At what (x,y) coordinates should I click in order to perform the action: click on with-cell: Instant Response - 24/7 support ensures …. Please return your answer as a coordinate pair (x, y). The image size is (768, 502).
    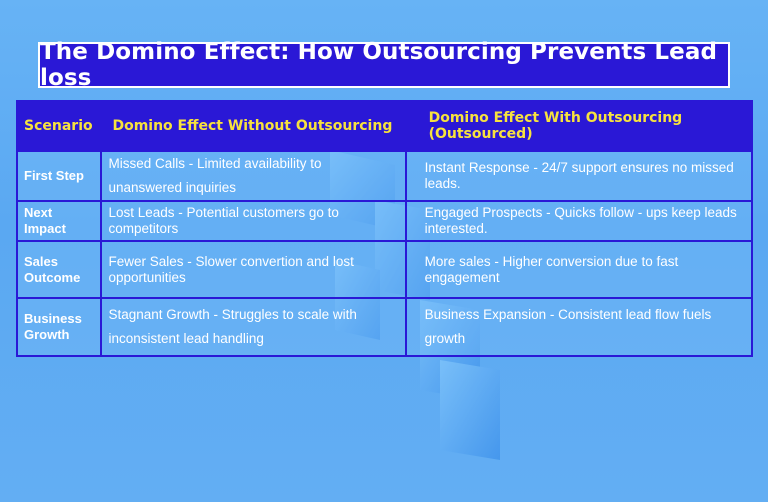
    Looking at the image, I should click on (579, 176).